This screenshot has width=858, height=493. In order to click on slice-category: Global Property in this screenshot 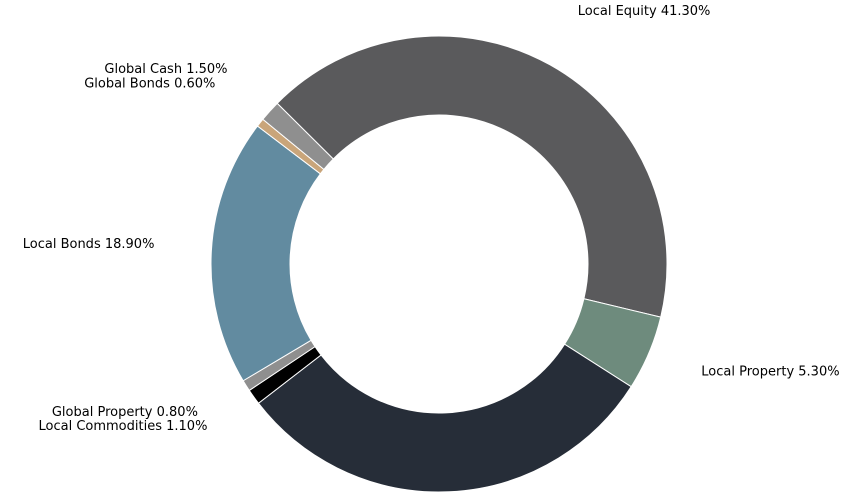, I will do `click(102, 412)`.